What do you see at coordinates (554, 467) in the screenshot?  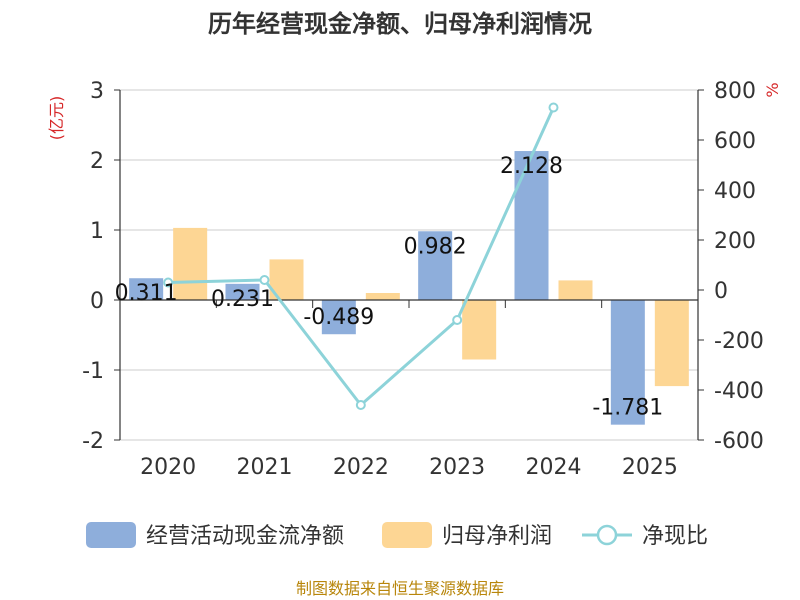 I see `category-label: 2024` at bounding box center [554, 467].